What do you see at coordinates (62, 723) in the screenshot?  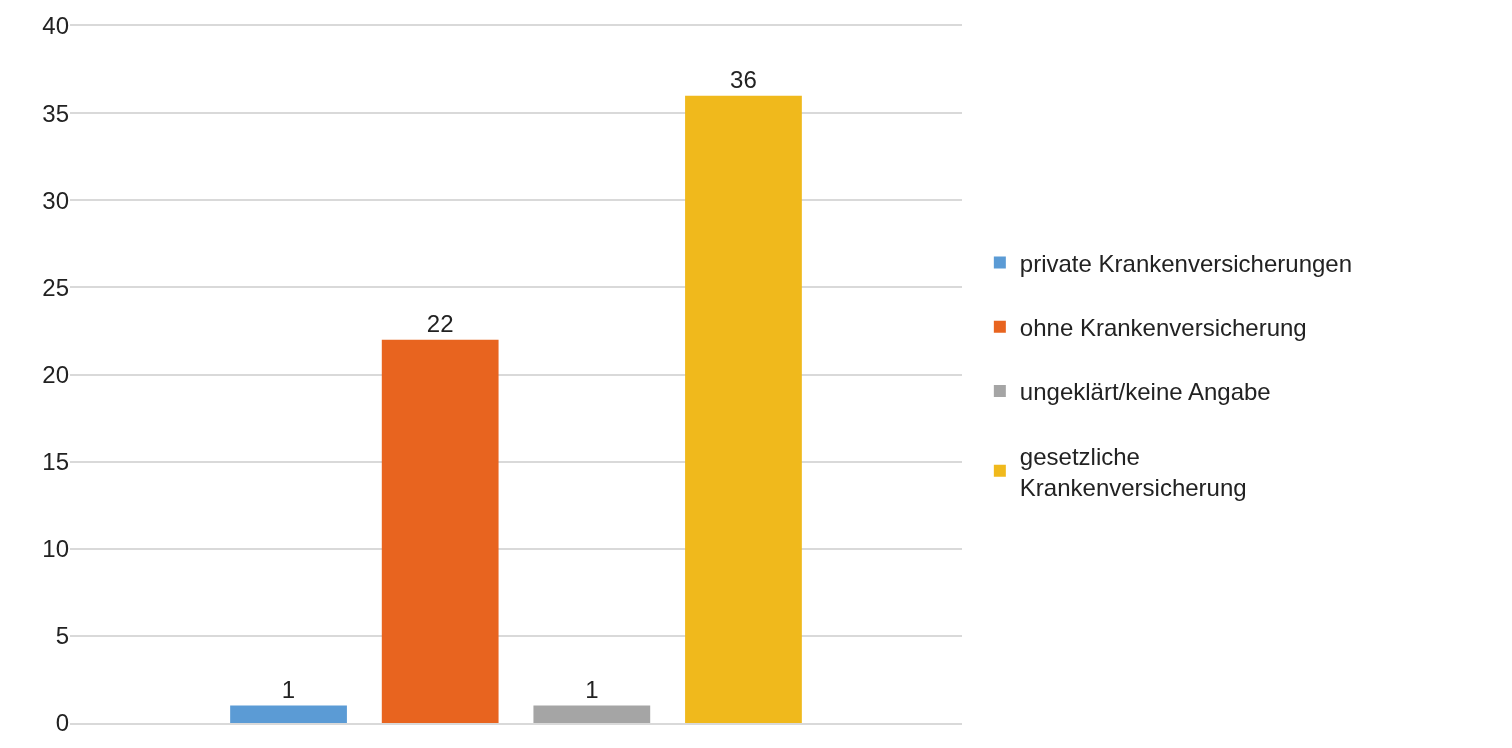 I see `y-tick-label: 0` at bounding box center [62, 723].